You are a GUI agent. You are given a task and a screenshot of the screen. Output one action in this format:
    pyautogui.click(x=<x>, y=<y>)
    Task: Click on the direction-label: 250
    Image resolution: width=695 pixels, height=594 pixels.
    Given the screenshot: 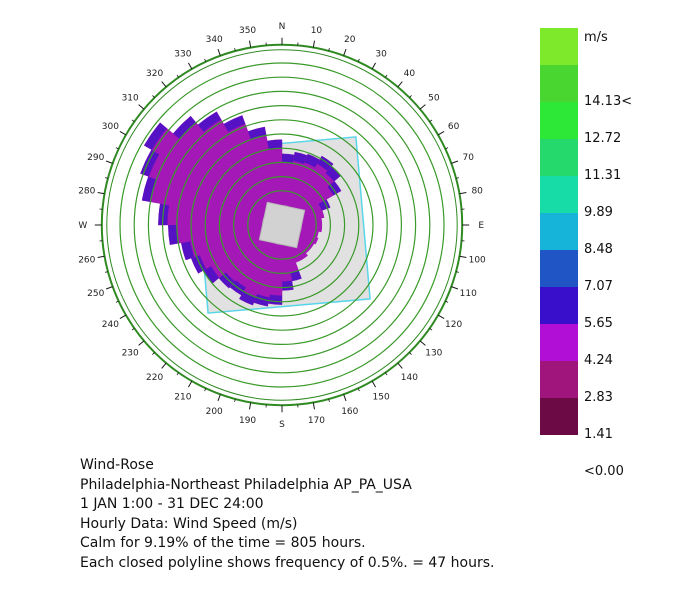 What is the action you would take?
    pyautogui.click(x=95, y=294)
    